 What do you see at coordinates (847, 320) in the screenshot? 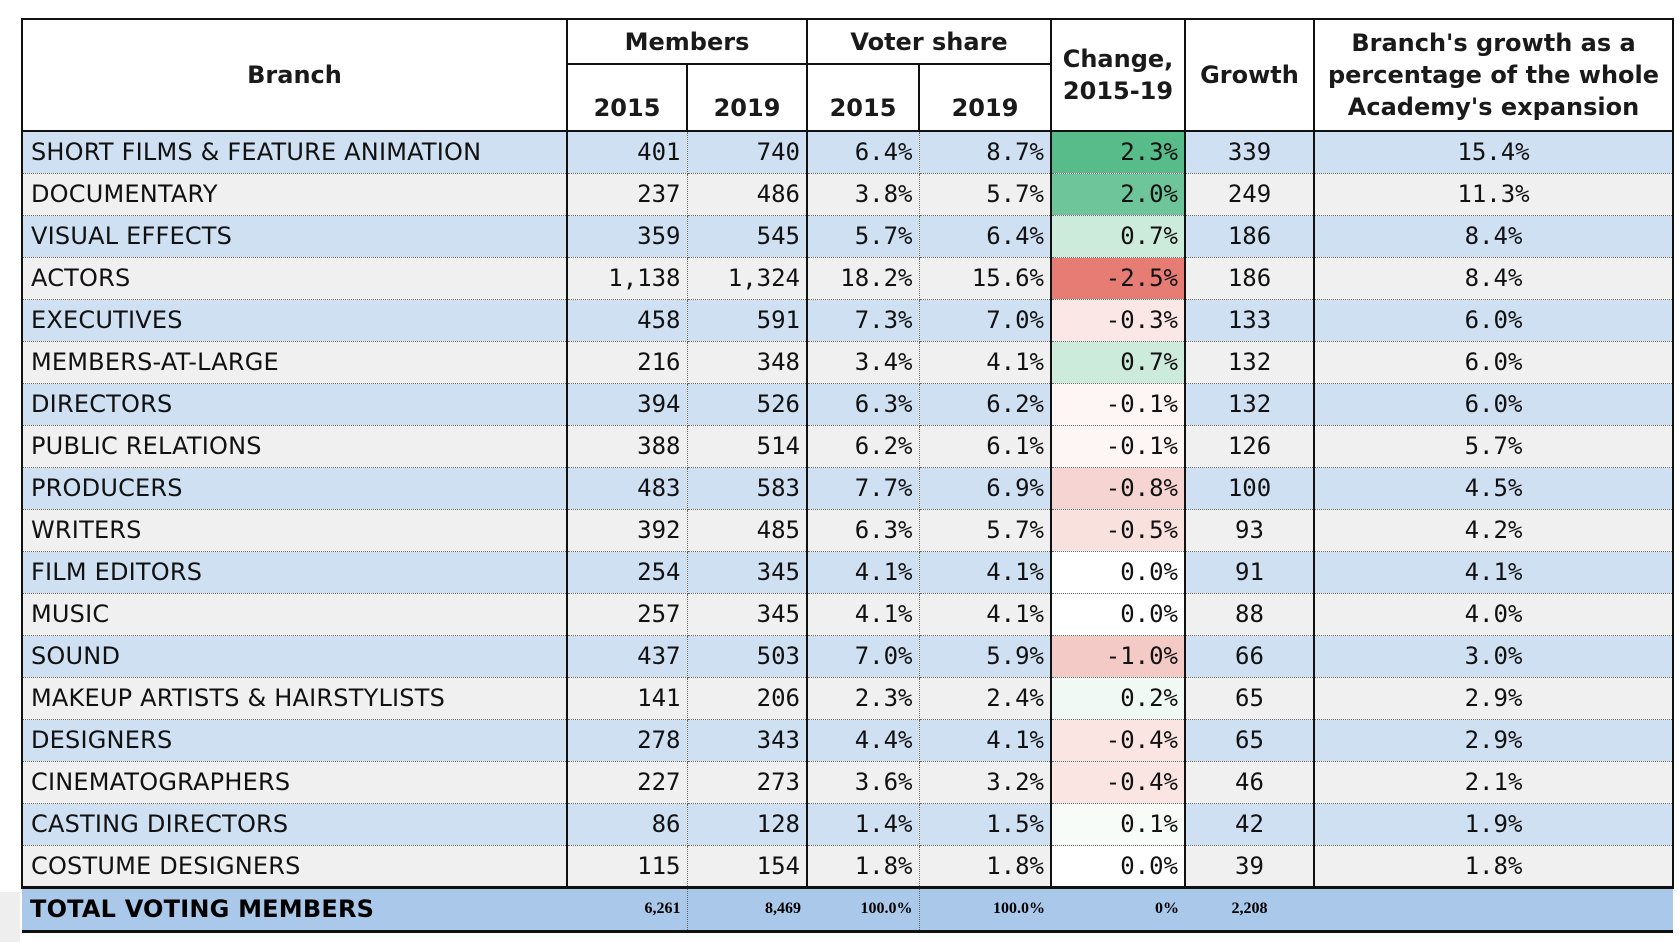
I see `table-row: EXECUTIVES 458 591 7.3% 7.0% -0.3% 133 6.0%` at bounding box center [847, 320].